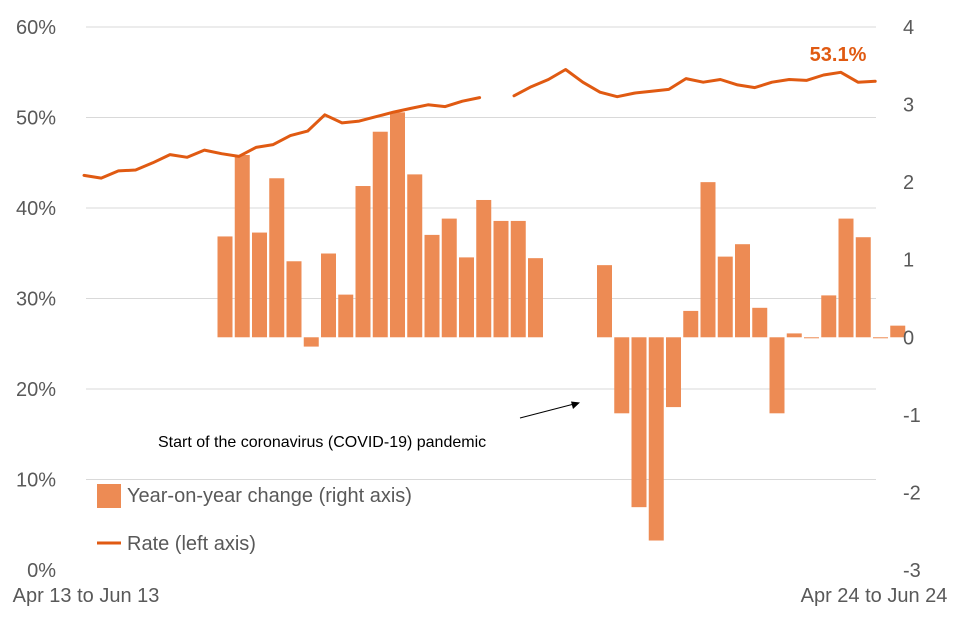  What do you see at coordinates (547, 411) in the screenshot?
I see `annotation-arrow` at bounding box center [547, 411].